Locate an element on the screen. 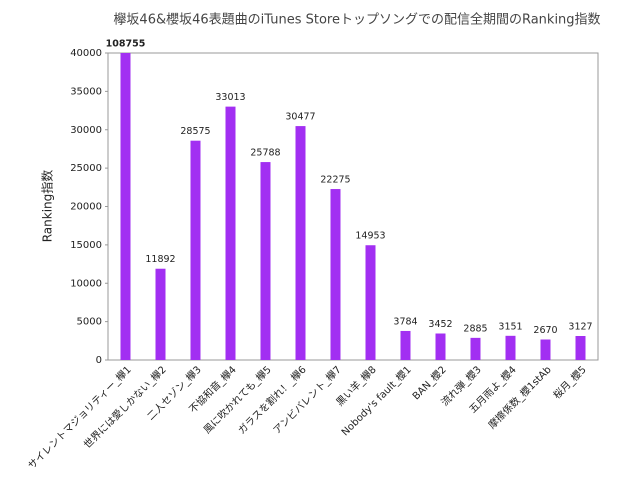  data-label: 28575 is located at coordinates (195, 131).